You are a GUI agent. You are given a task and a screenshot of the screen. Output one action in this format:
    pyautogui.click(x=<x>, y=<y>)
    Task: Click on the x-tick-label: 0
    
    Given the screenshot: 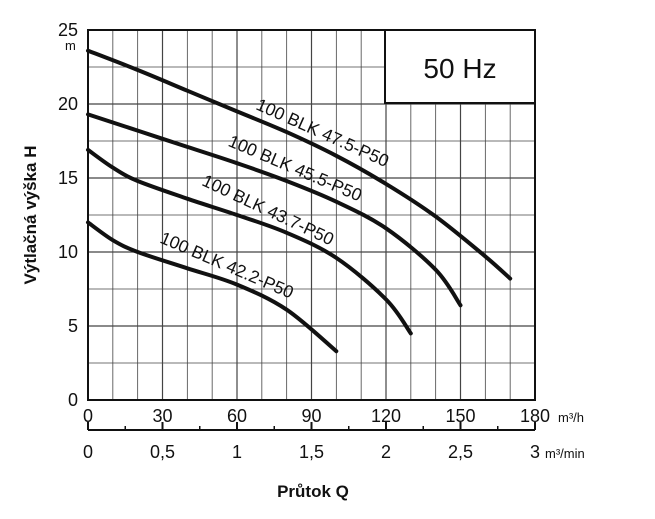 What is the action you would take?
    pyautogui.click(x=88, y=416)
    